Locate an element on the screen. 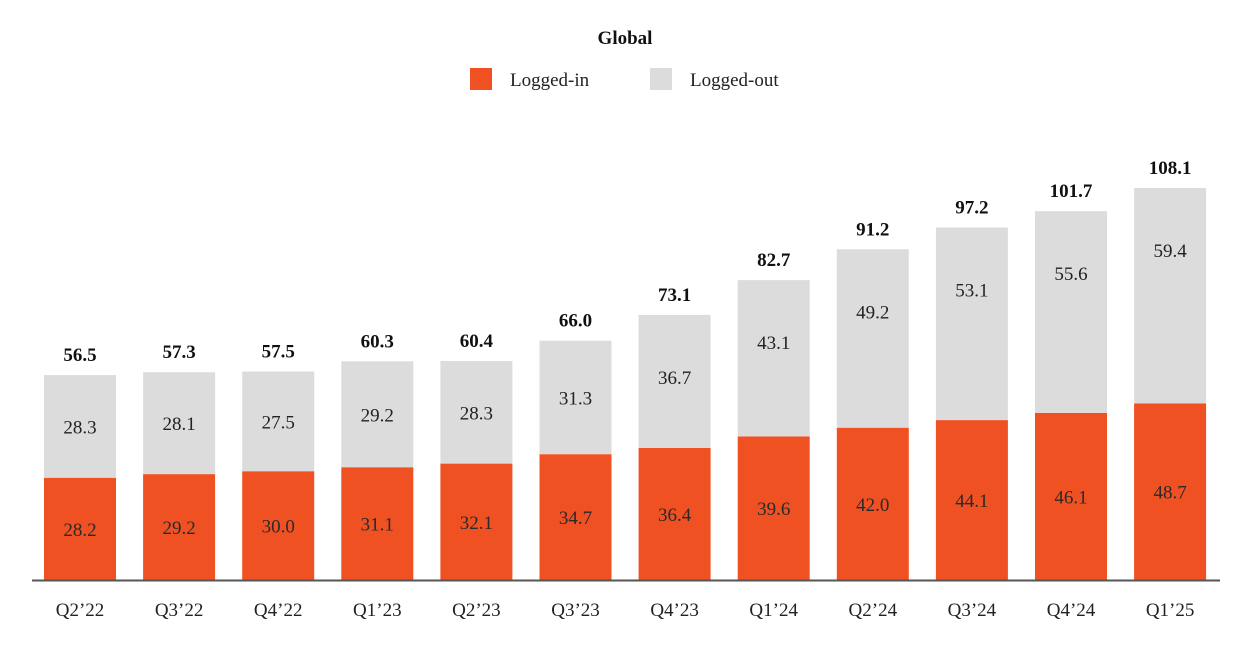 Image resolution: width=1250 pixels, height=650 pixels. x-tick-label: Q2’22 is located at coordinates (80, 610).